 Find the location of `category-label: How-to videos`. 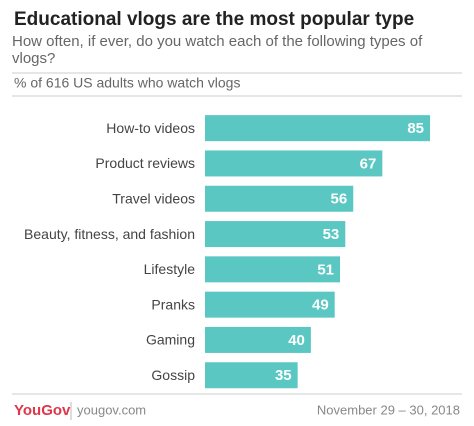

category-label: How-to videos is located at coordinates (150, 128).